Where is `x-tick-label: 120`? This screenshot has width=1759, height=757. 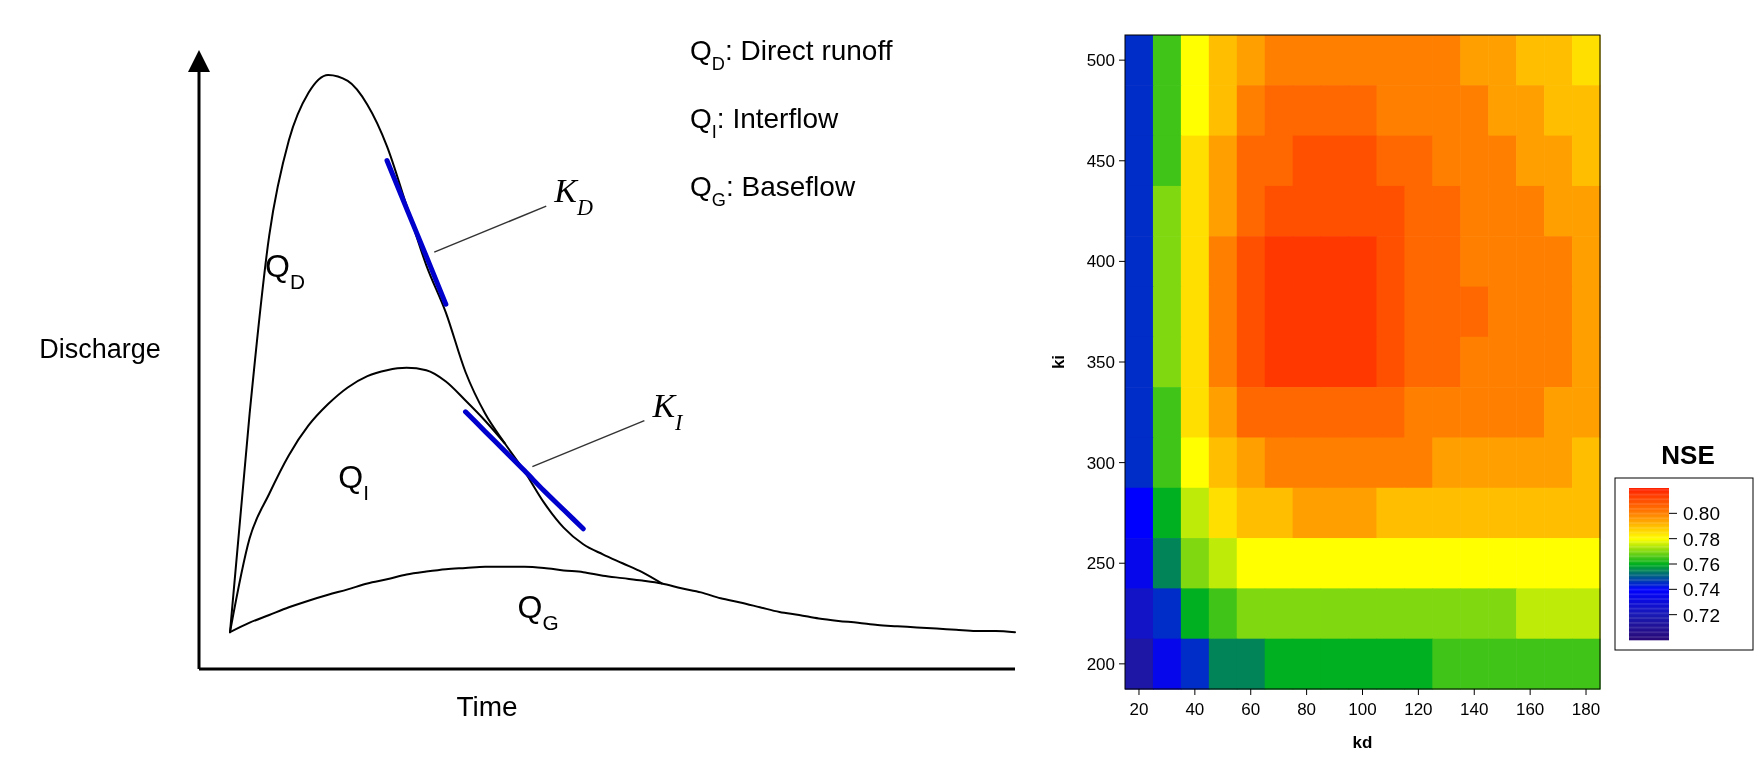
x-tick-label: 120 is located at coordinates (1418, 709).